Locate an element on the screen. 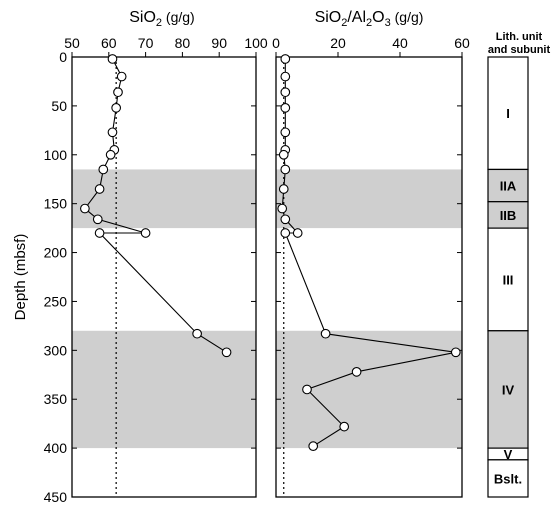 The image size is (554, 521). sio2-y-tick-label-9: 450 is located at coordinates (56, 497).